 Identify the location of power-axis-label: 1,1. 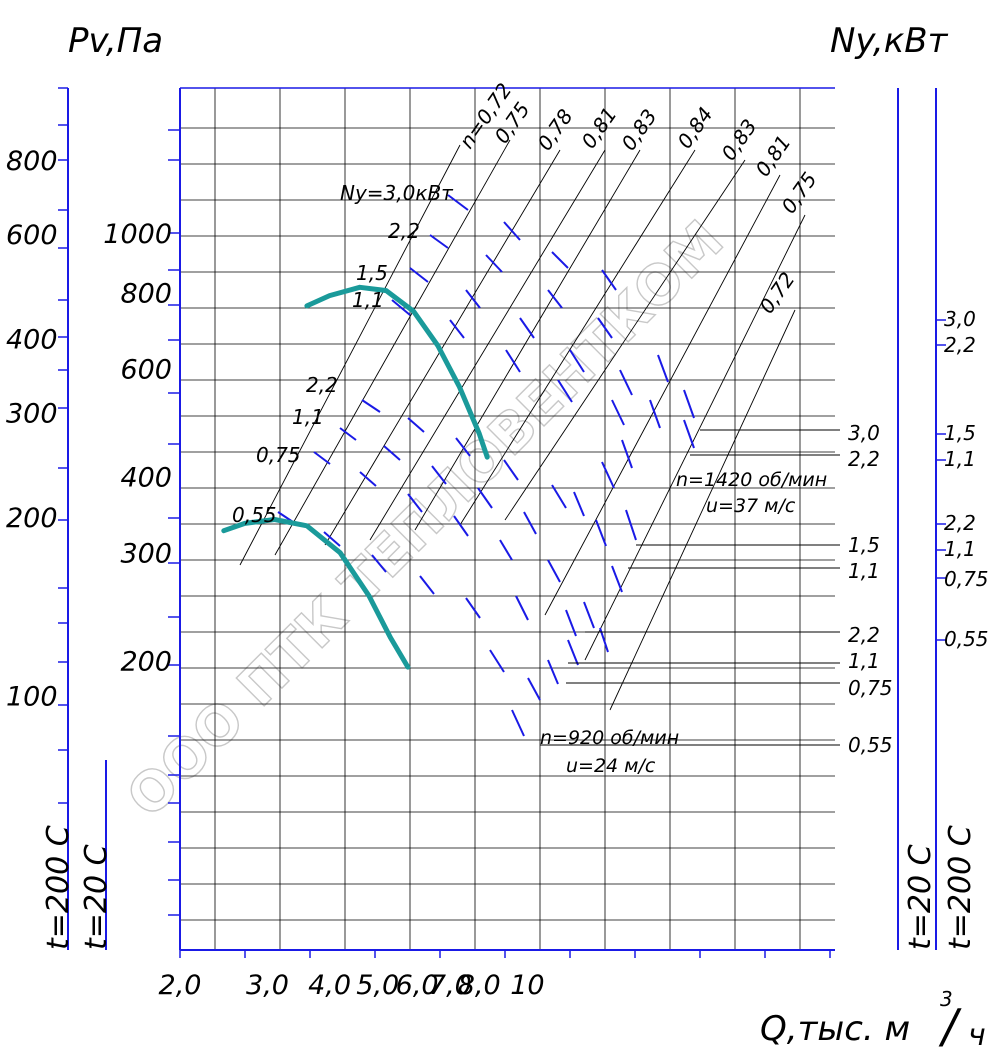
(960, 459).